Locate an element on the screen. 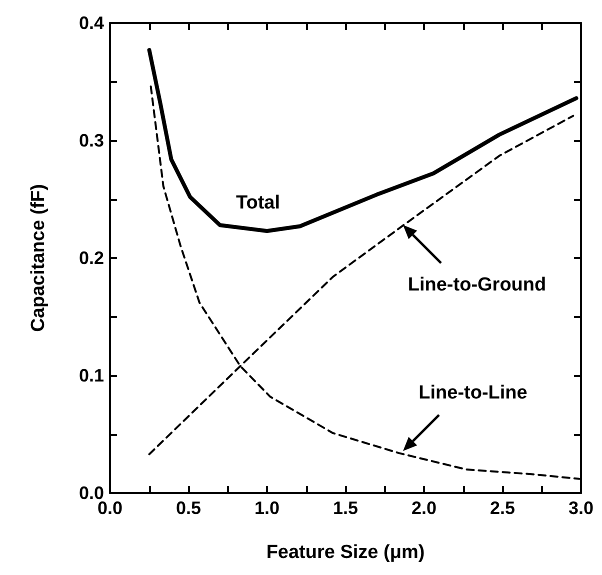  annotation: Total is located at coordinates (258, 203).